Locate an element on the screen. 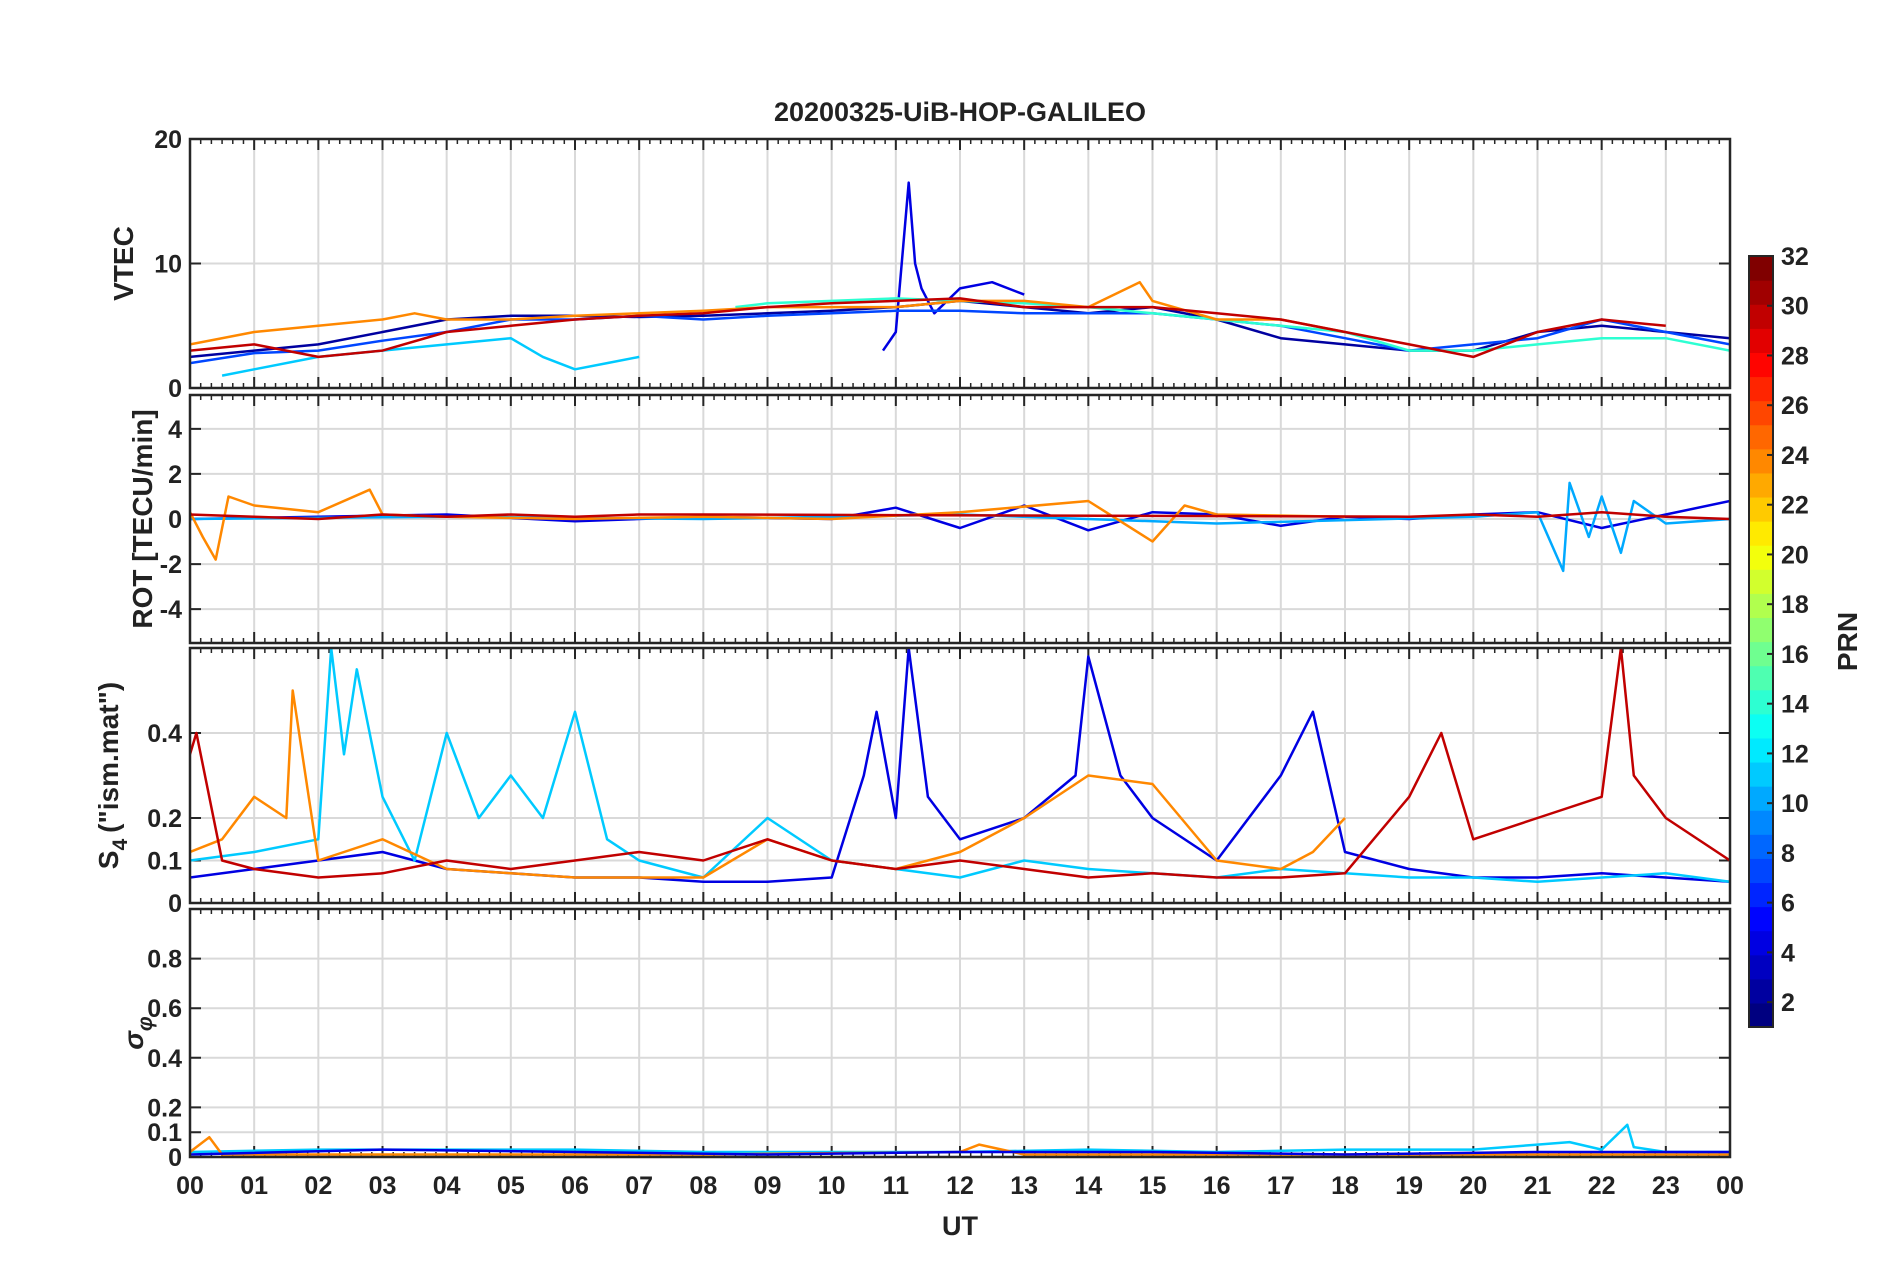 The width and height of the screenshot is (1902, 1272). colorbar-tick-label: 26 is located at coordinates (1795, 406).